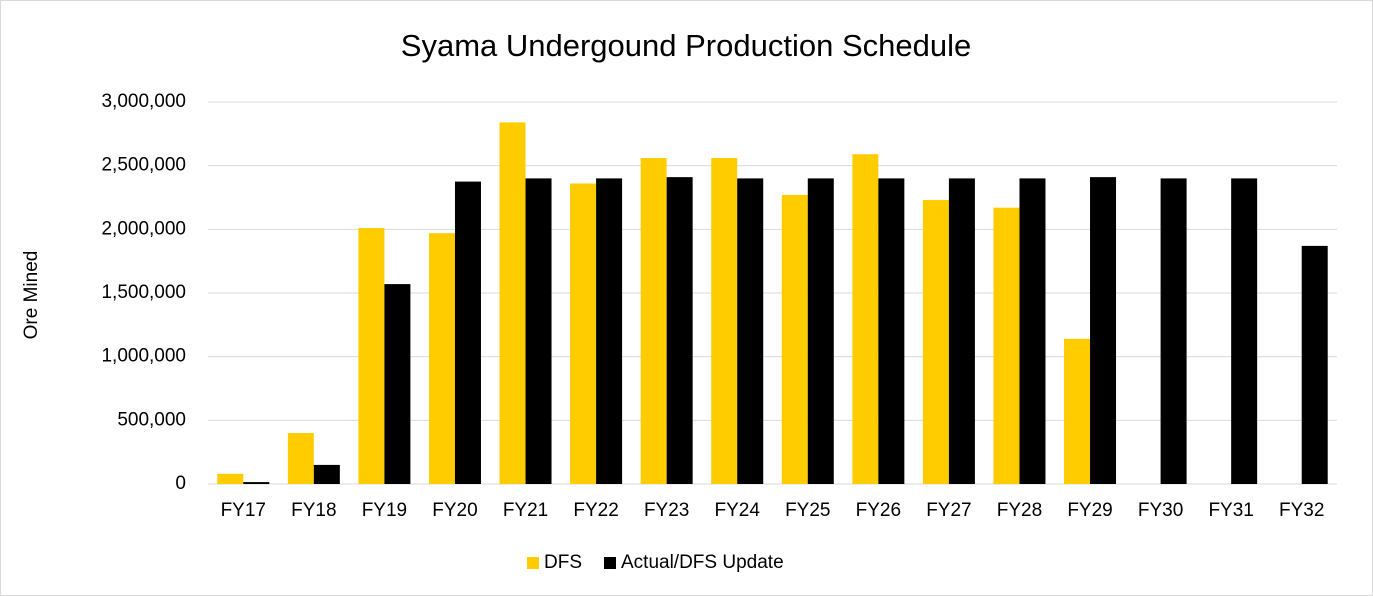 The image size is (1373, 596). What do you see at coordinates (807, 510) in the screenshot?
I see `x-tick-label: FY25` at bounding box center [807, 510].